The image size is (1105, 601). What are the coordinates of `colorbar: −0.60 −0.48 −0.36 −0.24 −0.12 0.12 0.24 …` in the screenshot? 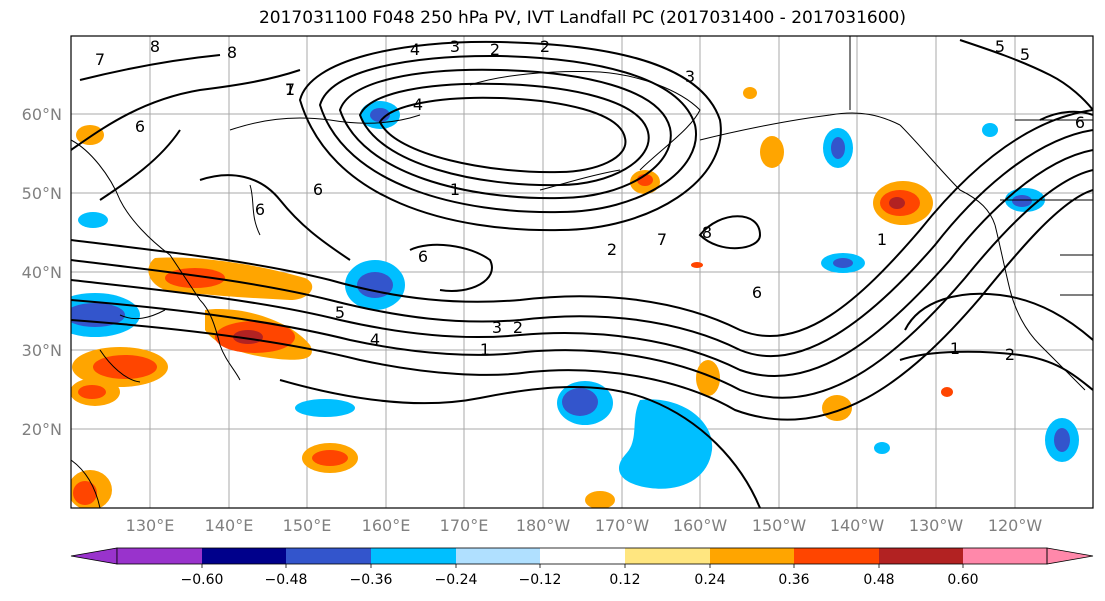 It's located at (582, 567).